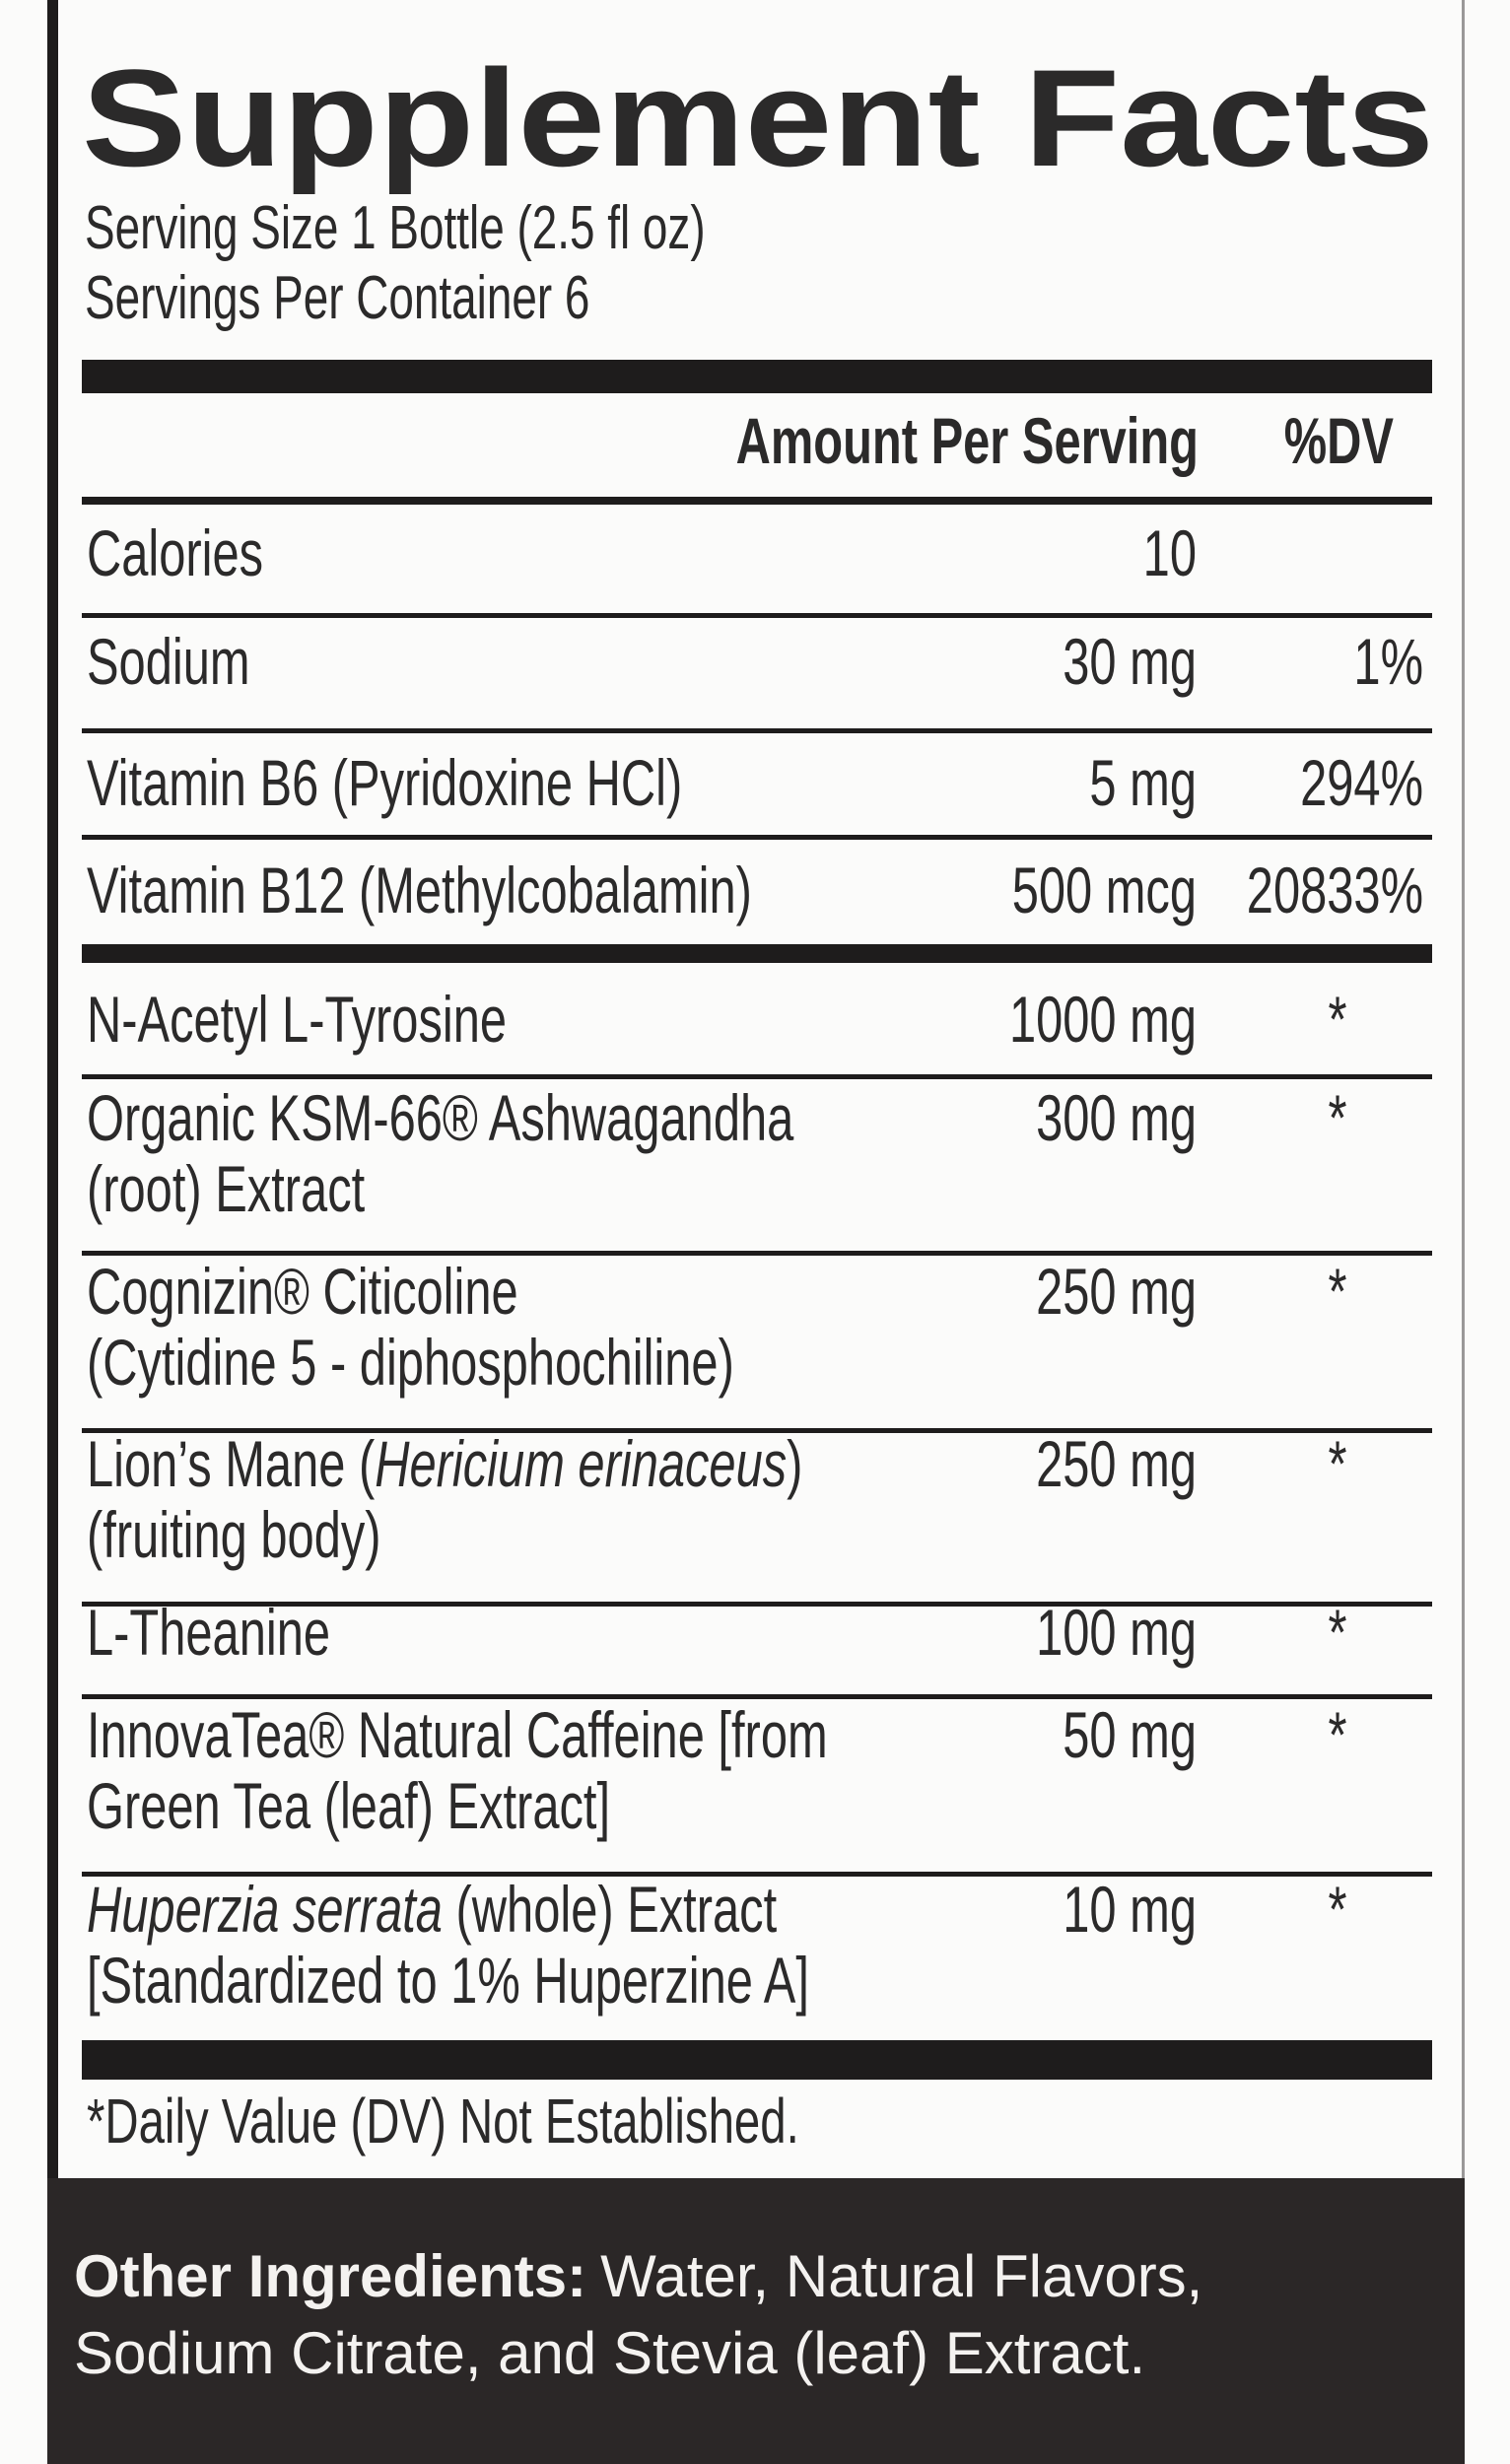 The height and width of the screenshot is (2464, 1510). I want to click on amount: 50 mg, so click(1130, 1735).